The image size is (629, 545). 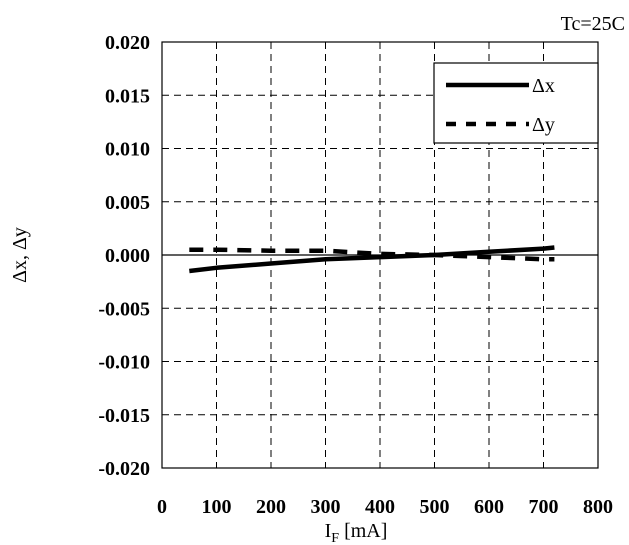 What do you see at coordinates (124, 309) in the screenshot?
I see `y-tick-label: -0.005` at bounding box center [124, 309].